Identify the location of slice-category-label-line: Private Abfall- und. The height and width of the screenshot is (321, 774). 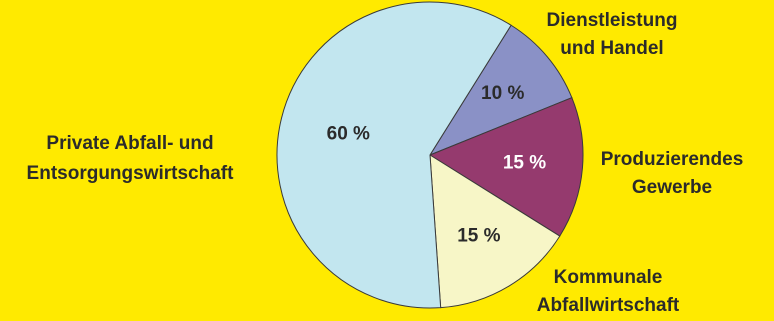
(129, 143).